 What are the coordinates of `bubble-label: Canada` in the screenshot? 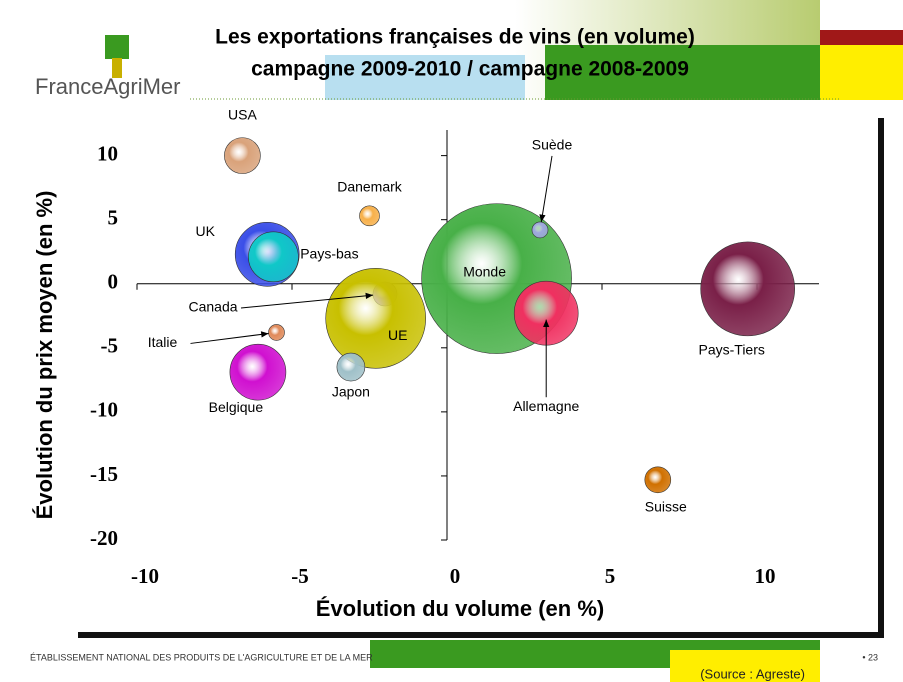 It's located at (212, 307).